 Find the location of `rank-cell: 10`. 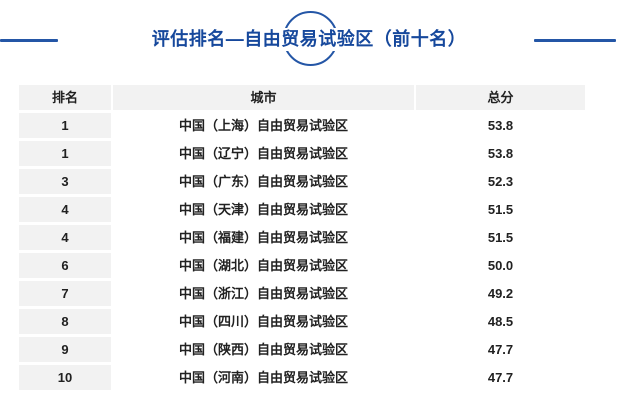

rank-cell: 10 is located at coordinates (65, 377).